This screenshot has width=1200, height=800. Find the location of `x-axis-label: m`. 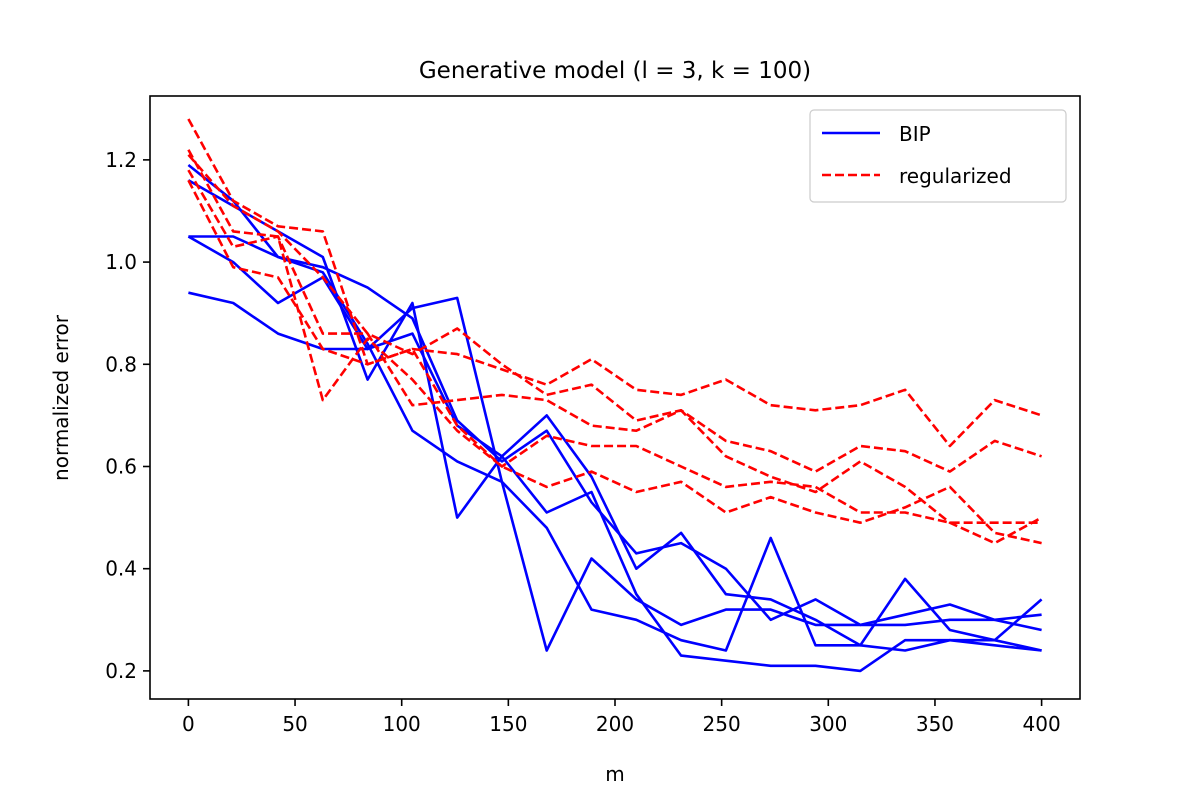

x-axis-label: m is located at coordinates (614, 774).